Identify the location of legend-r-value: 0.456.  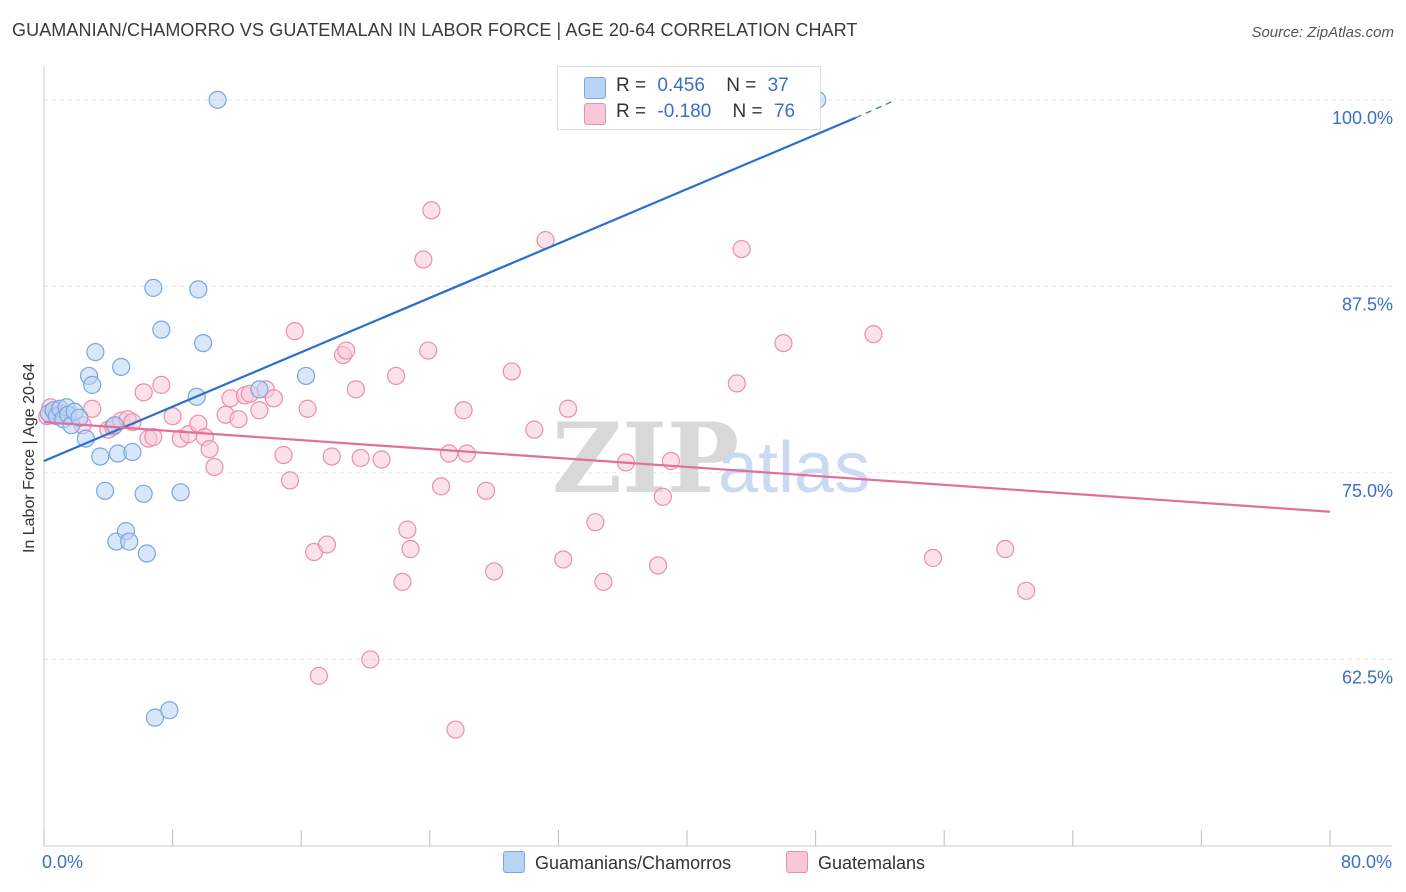
(681, 85).